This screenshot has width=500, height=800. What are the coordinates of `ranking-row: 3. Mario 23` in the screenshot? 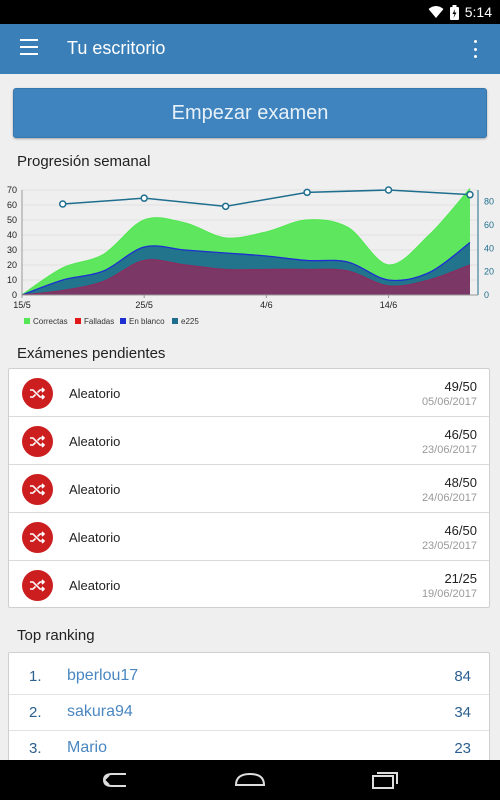 It's located at (249, 745).